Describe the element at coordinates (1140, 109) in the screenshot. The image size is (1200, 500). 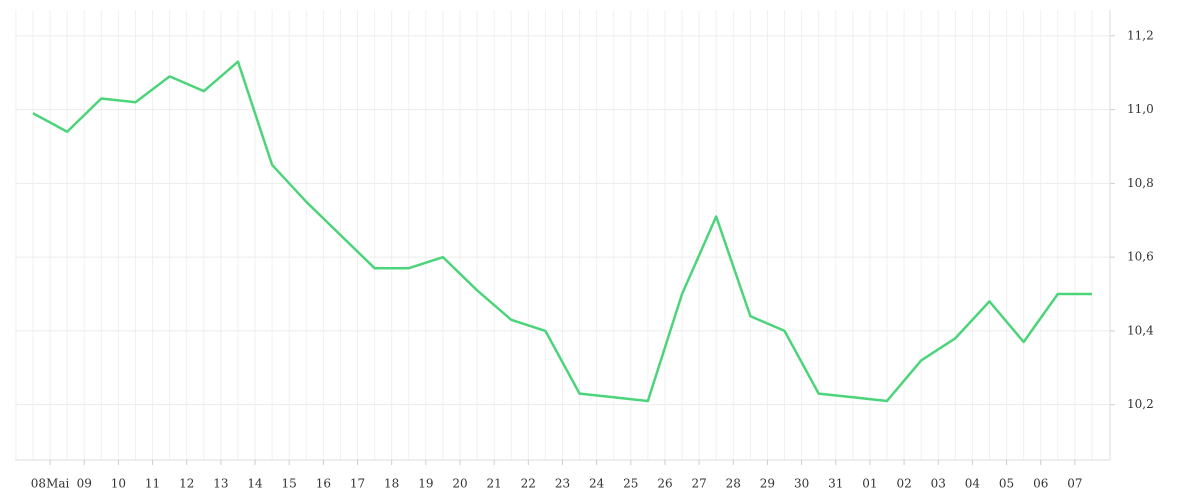
I see `y-tick-label: 11,0` at that location.